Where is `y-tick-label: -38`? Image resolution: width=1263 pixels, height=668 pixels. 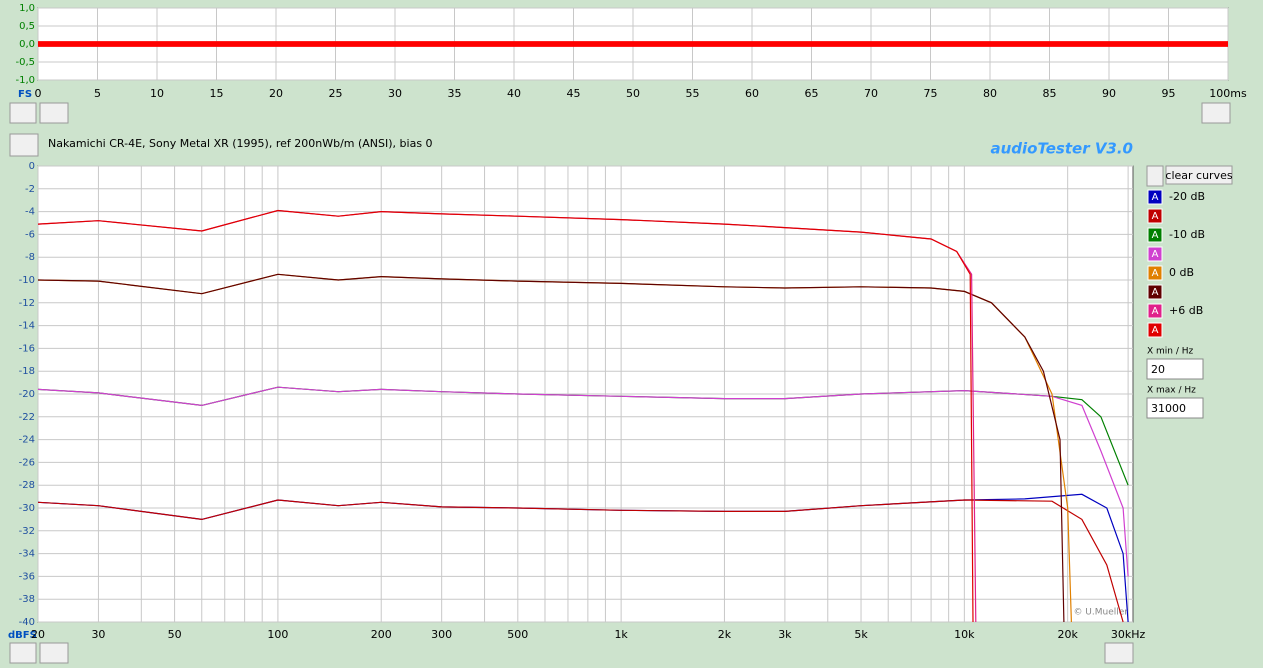 y-tick-label: -38 is located at coordinates (27, 599).